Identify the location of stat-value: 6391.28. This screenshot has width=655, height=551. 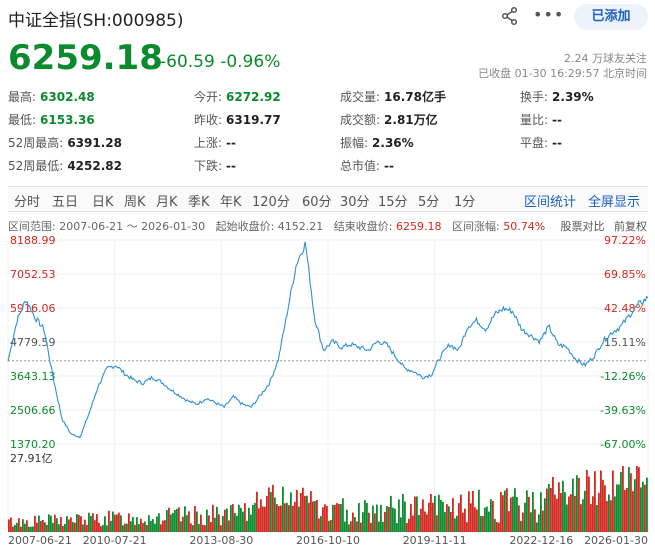
(94, 143).